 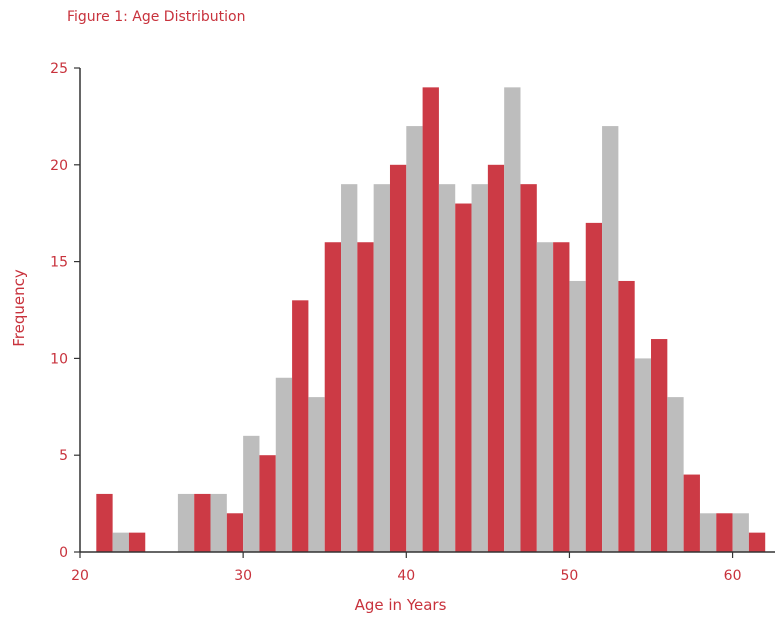 I want to click on chart-title: Figure 1: Age Distribution, so click(x=156, y=17).